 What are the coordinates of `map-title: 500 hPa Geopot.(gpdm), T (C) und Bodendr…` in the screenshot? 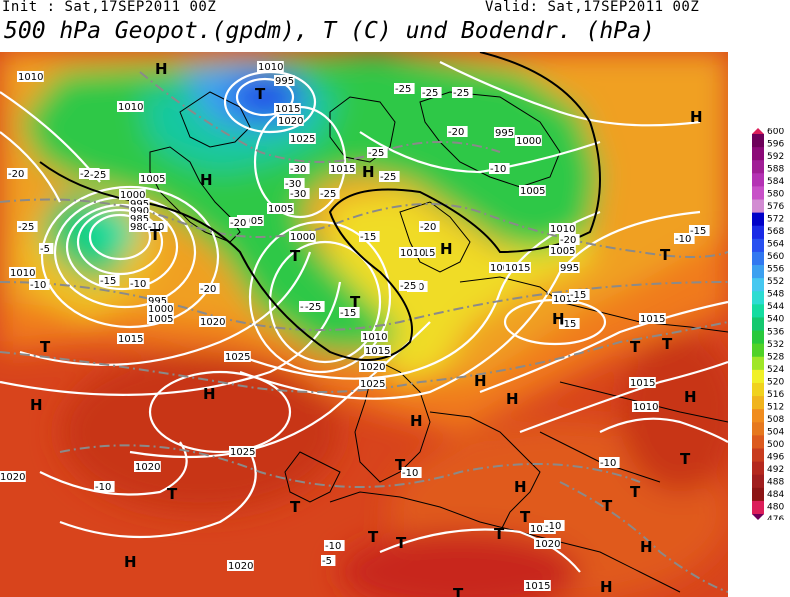 It's located at (329, 31).